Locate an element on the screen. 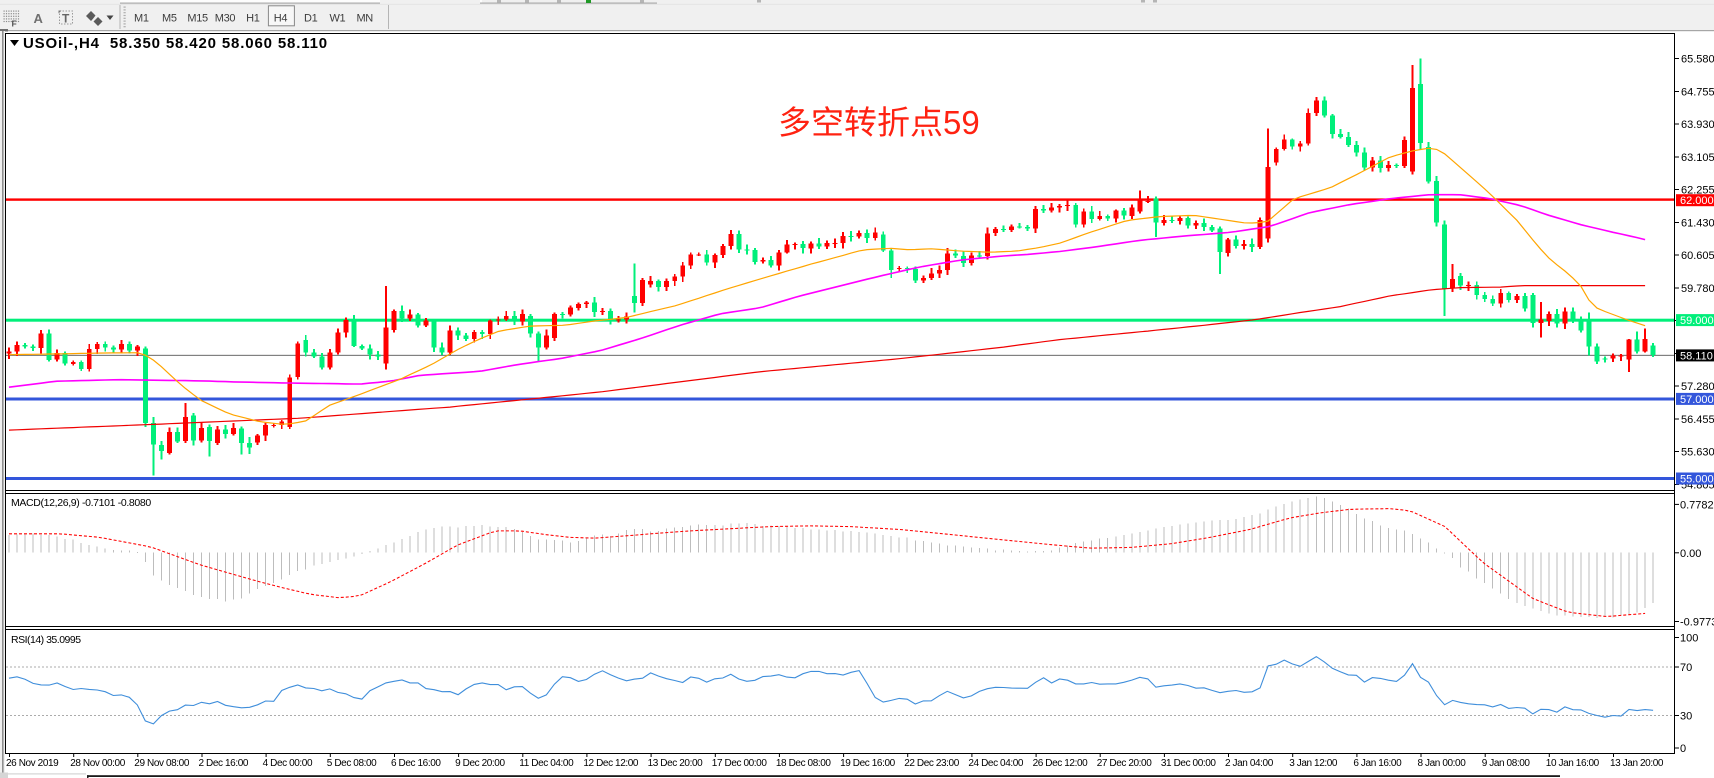 This screenshot has width=1714, height=778. svg-text: 61.430 is located at coordinates (1697, 223).